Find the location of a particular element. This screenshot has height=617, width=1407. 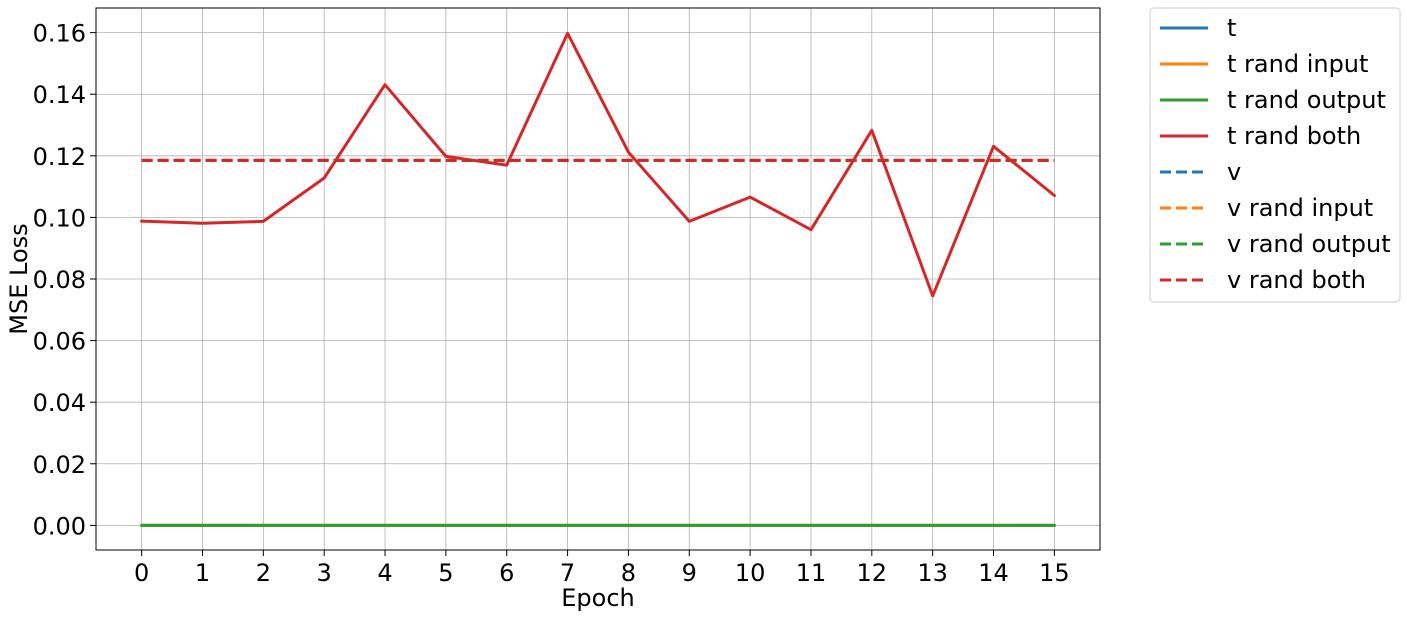

y-tick-label: 0.12 is located at coordinates (59, 157).